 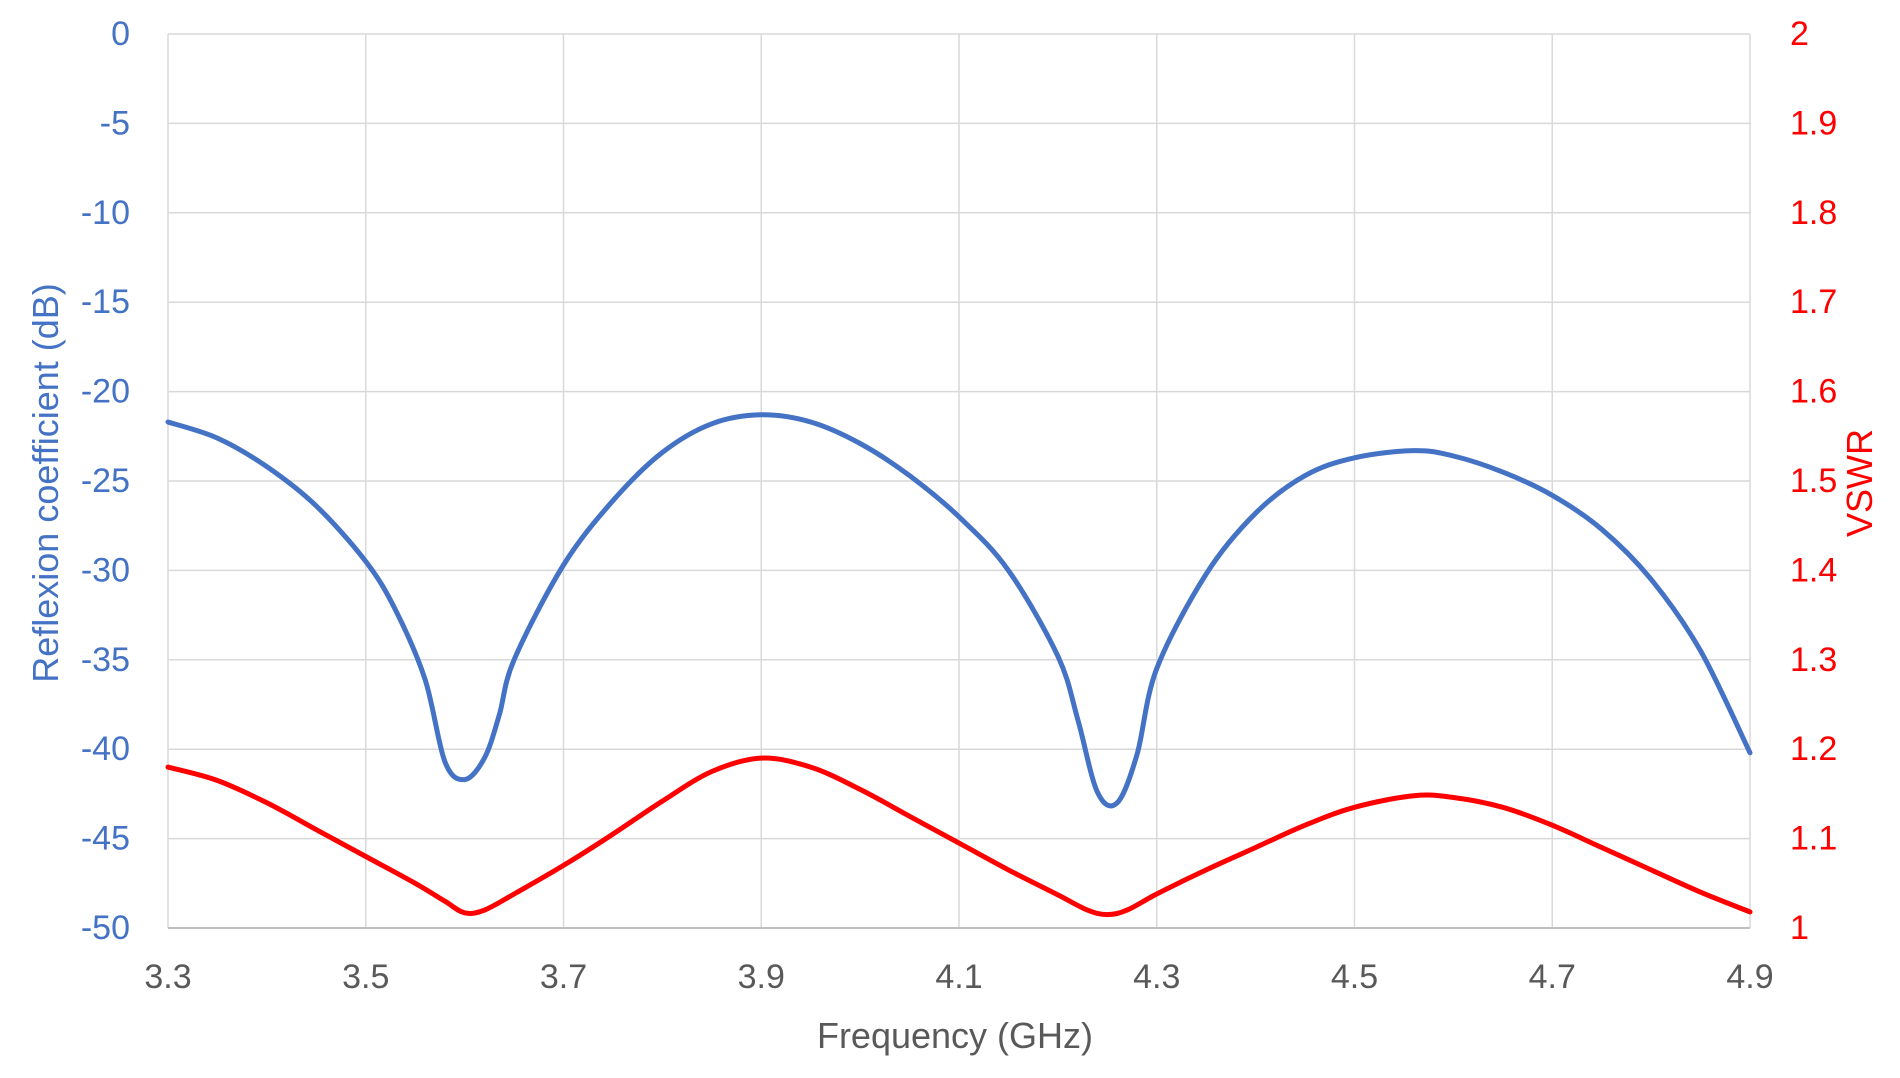 I want to click on left-tick-label: -35, so click(x=105, y=660).